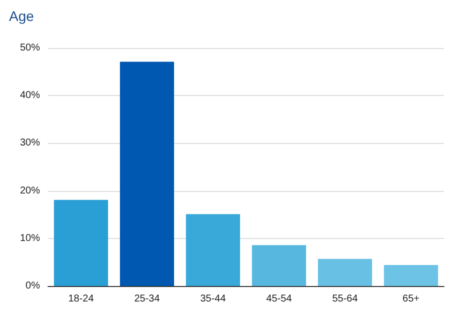  What do you see at coordinates (30, 143) in the screenshot?
I see `y-tick-label: 30%` at bounding box center [30, 143].